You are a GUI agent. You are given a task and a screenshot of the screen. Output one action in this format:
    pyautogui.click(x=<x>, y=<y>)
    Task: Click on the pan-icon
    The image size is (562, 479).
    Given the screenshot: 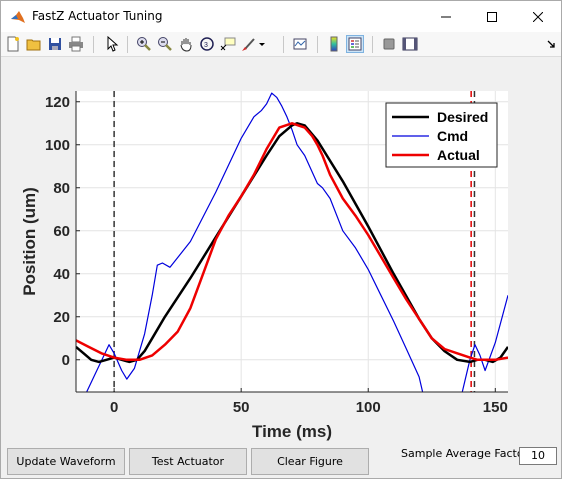 What is the action you would take?
    pyautogui.click(x=186, y=45)
    